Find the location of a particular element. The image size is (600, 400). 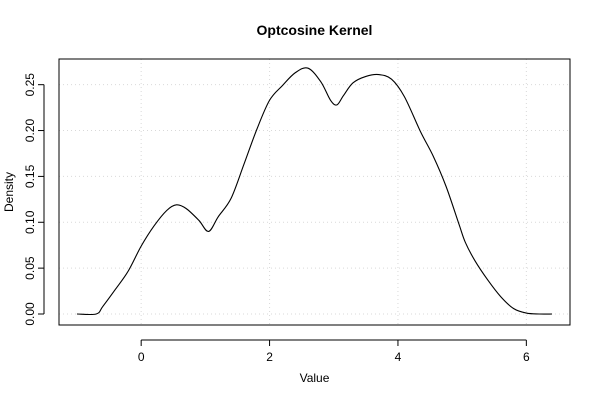

x-tick-label-3: 6 is located at coordinates (526, 357).